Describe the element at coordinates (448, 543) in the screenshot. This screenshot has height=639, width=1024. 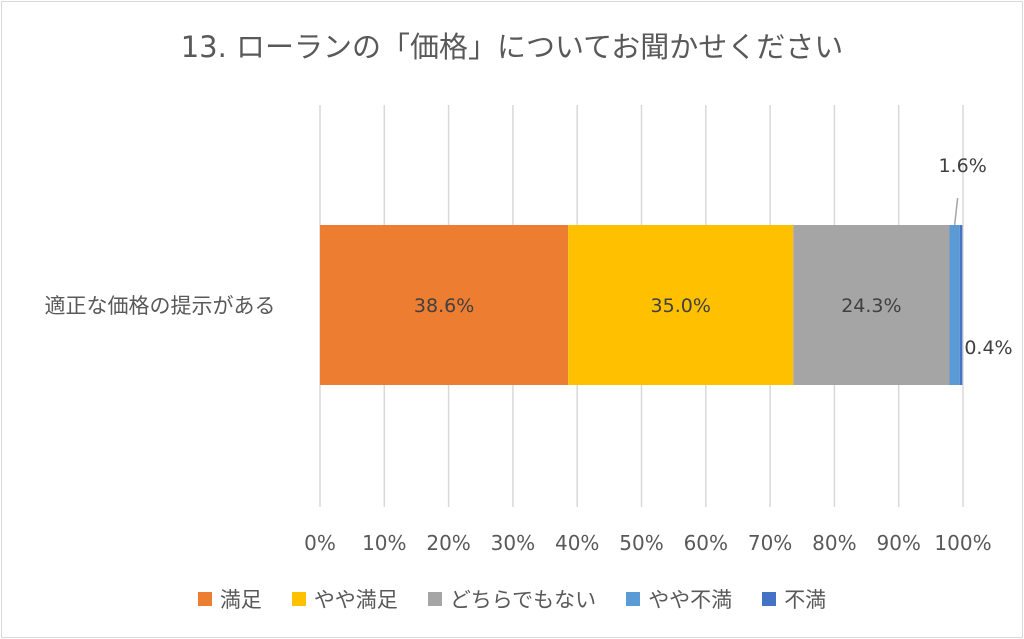
I see `x-tick-label: 20%` at that location.